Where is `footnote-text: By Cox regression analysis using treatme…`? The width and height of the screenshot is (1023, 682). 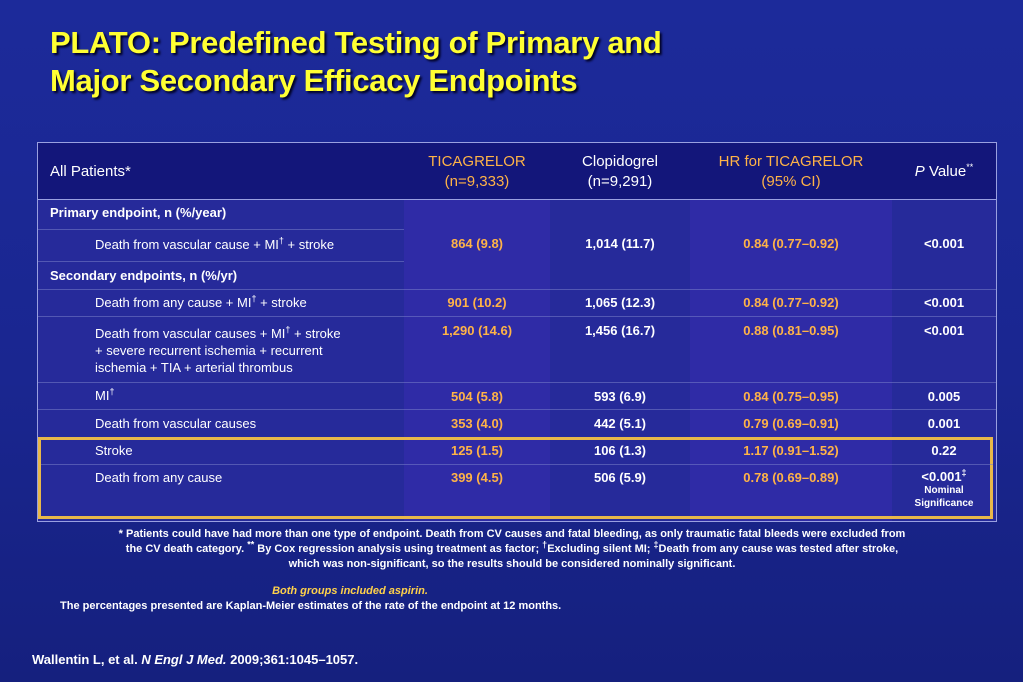
footnote-text: By Cox regression analysis using treatme… is located at coordinates (398, 549).